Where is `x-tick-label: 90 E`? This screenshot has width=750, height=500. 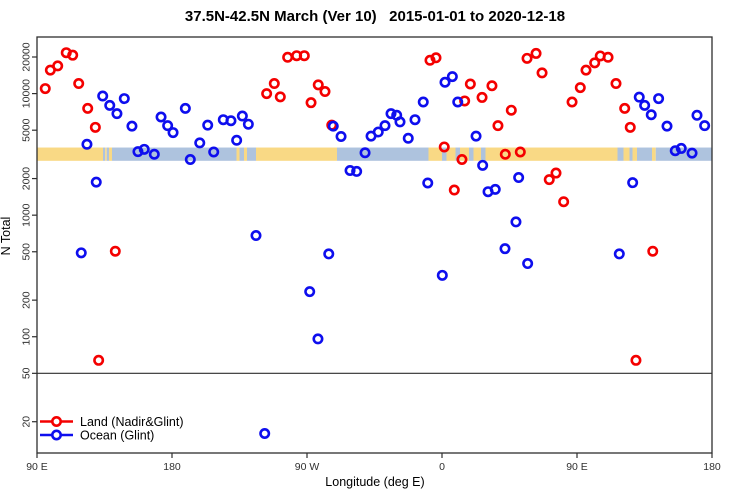 x-tick-label: 90 E is located at coordinates (577, 467).